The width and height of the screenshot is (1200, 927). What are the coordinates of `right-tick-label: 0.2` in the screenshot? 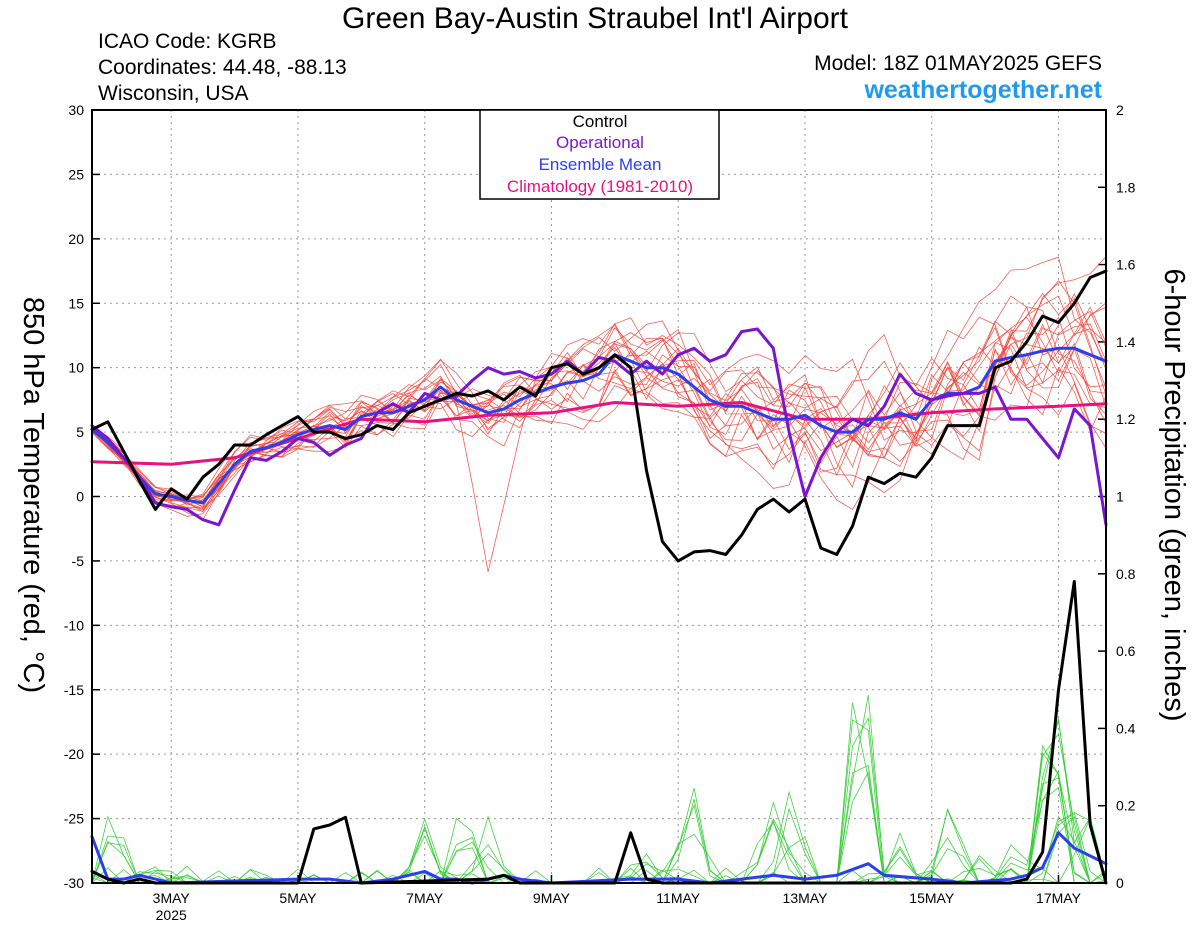 It's located at (1126, 806).